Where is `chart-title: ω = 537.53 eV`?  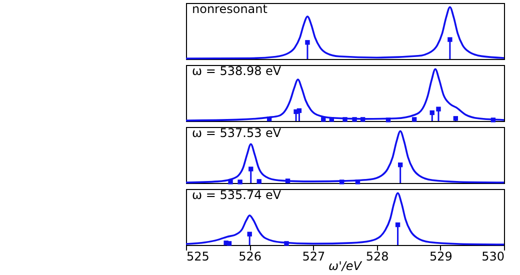 chart-title: ω = 537.53 eV is located at coordinates (237, 133).